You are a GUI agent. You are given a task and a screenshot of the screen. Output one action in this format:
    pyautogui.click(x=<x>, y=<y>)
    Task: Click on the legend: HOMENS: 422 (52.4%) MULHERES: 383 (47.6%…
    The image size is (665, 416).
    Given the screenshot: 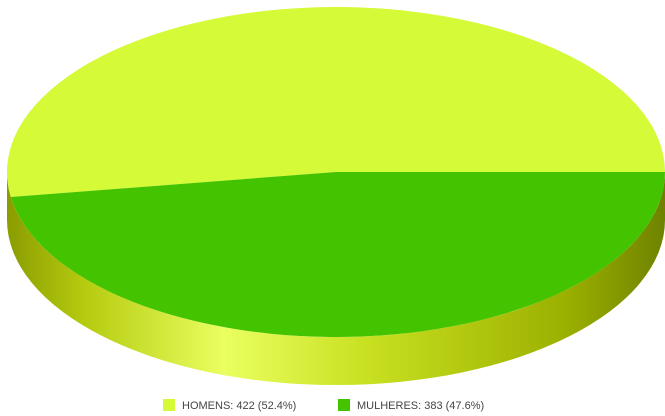 What is the action you would take?
    pyautogui.click(x=323, y=405)
    